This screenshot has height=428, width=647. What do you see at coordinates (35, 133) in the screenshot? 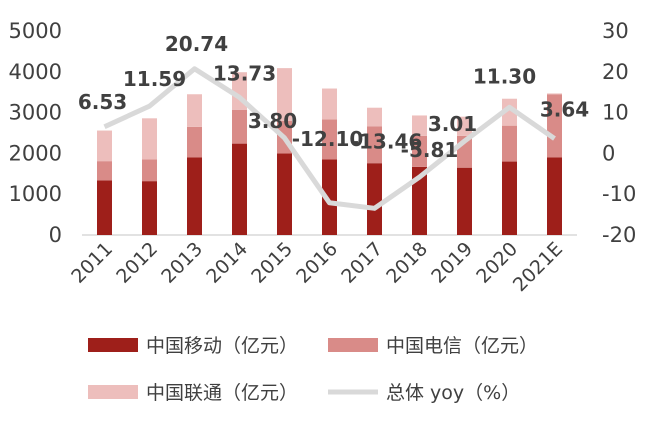
I see `left-axis: 0 1000 2000 3000 4000 5000` at bounding box center [35, 133].